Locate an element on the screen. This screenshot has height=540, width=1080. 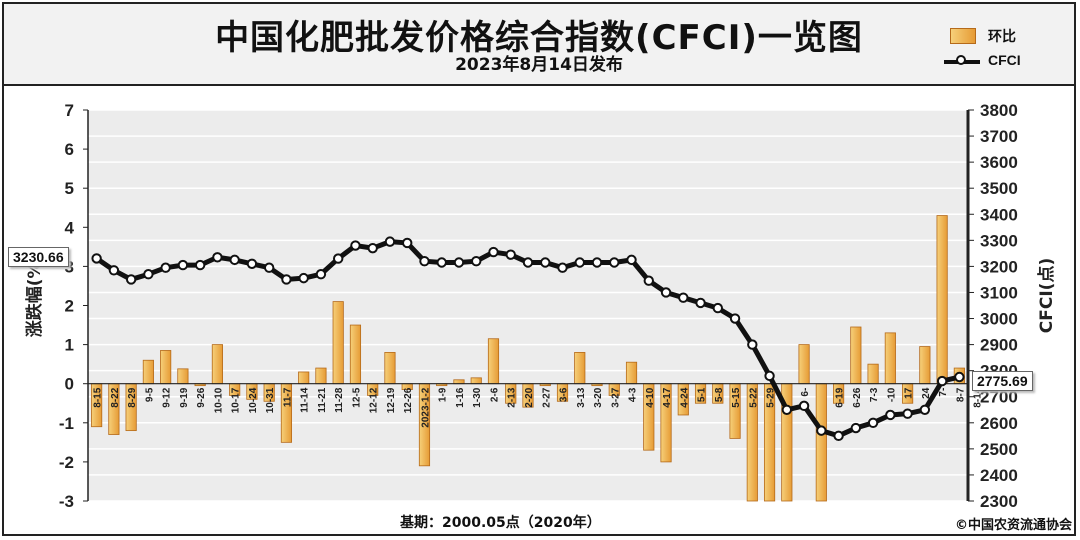
legend-bar-swatch is located at coordinates (963, 36).